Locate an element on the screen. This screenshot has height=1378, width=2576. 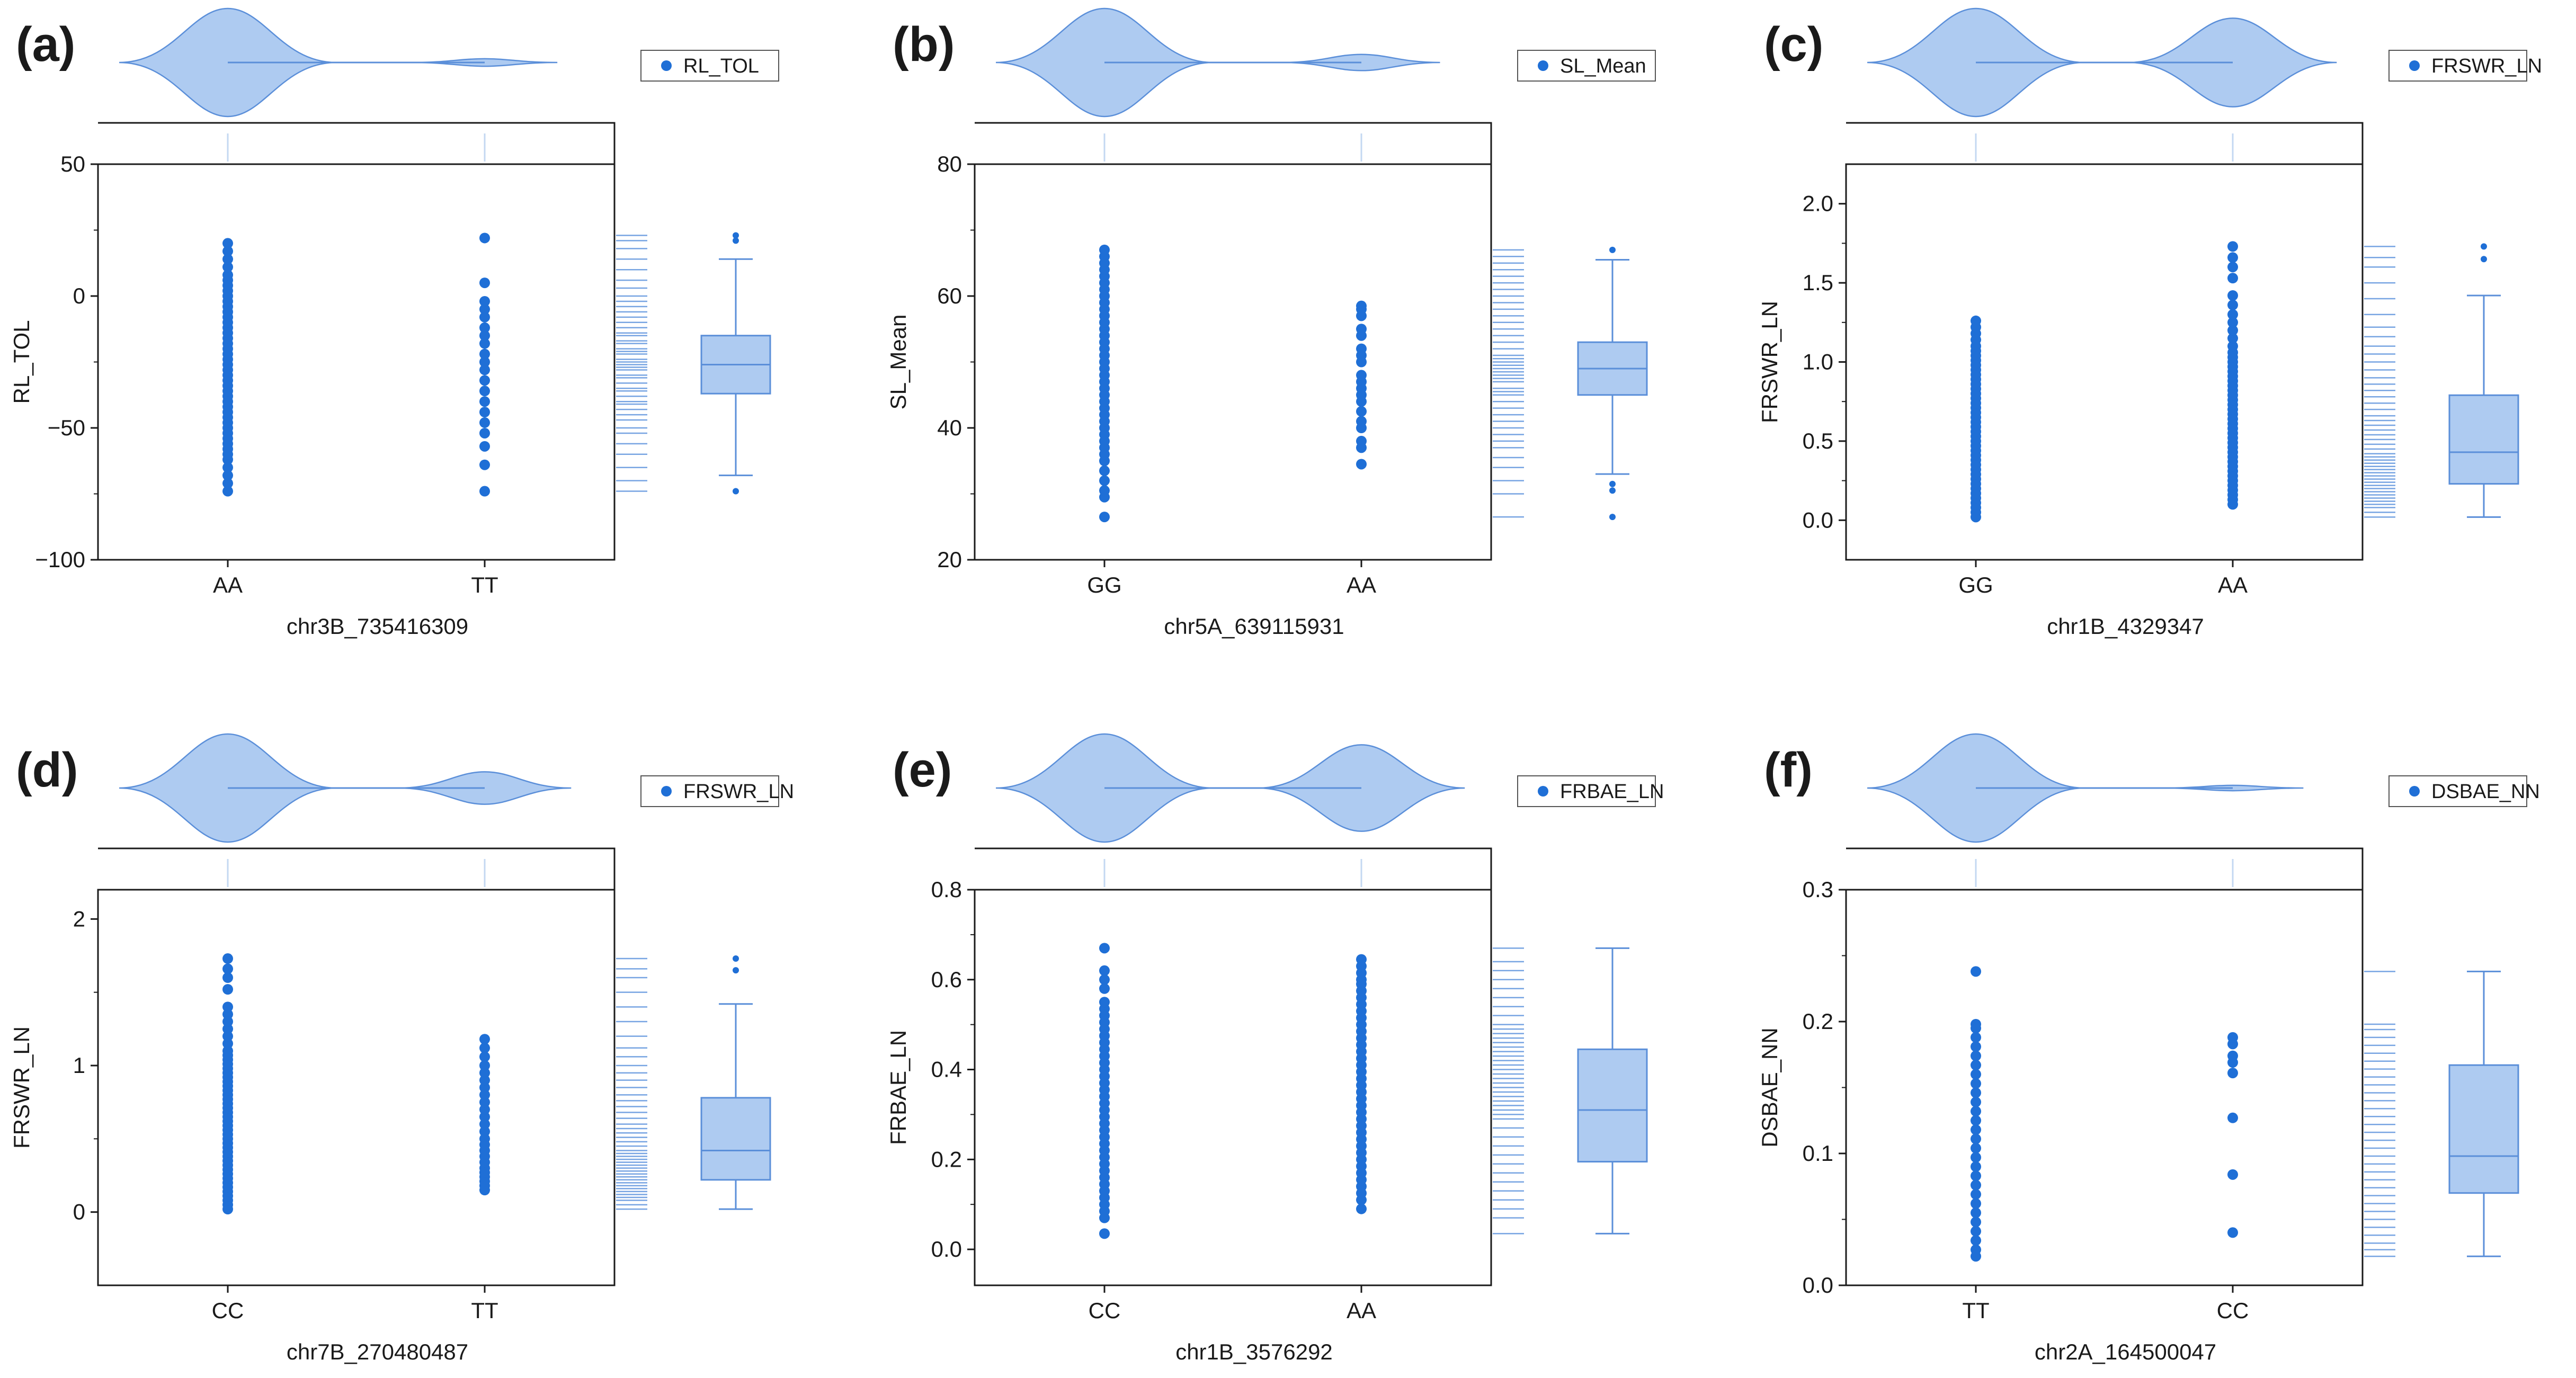
y-tick-label: 0.3 is located at coordinates (1818, 889).